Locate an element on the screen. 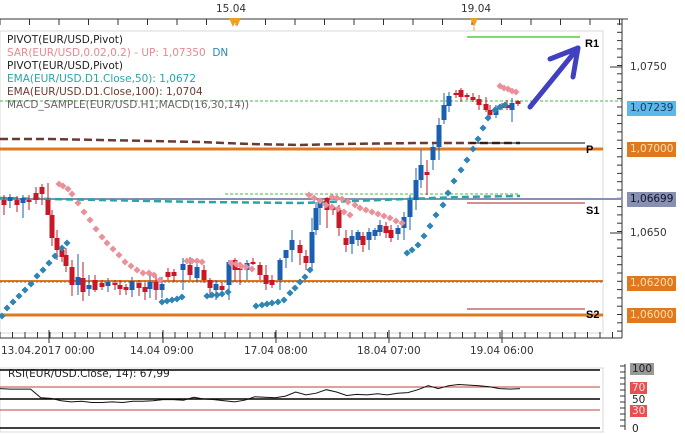 The width and height of the screenshot is (685, 435). legend-sar: SAR(EUR/USD,0.02,0.2) - UP: 1,07350 DN is located at coordinates (117, 53).